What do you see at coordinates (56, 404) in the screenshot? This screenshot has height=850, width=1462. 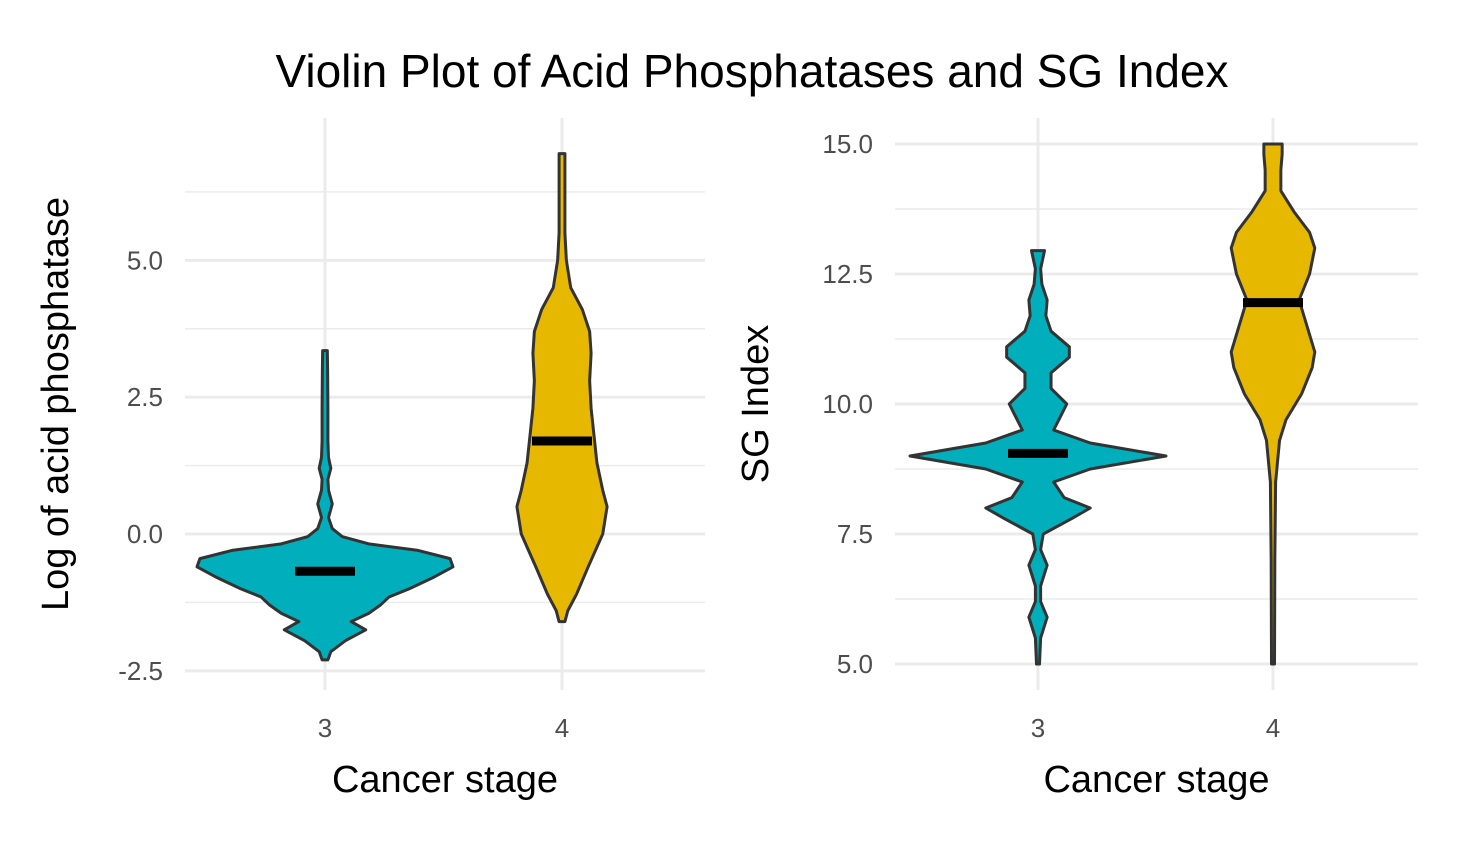 I see `acid-y-axis-label: Log of acid phosphatase` at bounding box center [56, 404].